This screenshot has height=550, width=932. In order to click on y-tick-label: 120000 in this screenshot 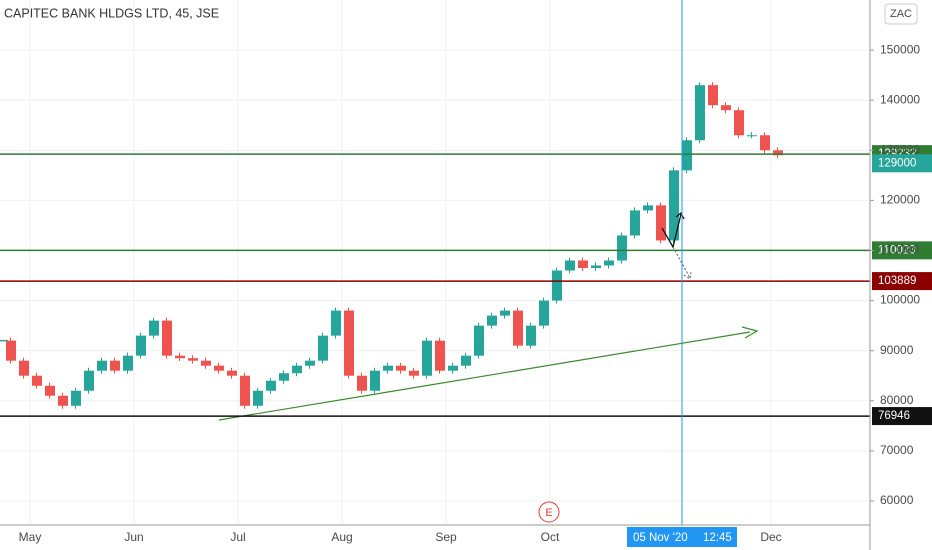, I will do `click(900, 200)`.